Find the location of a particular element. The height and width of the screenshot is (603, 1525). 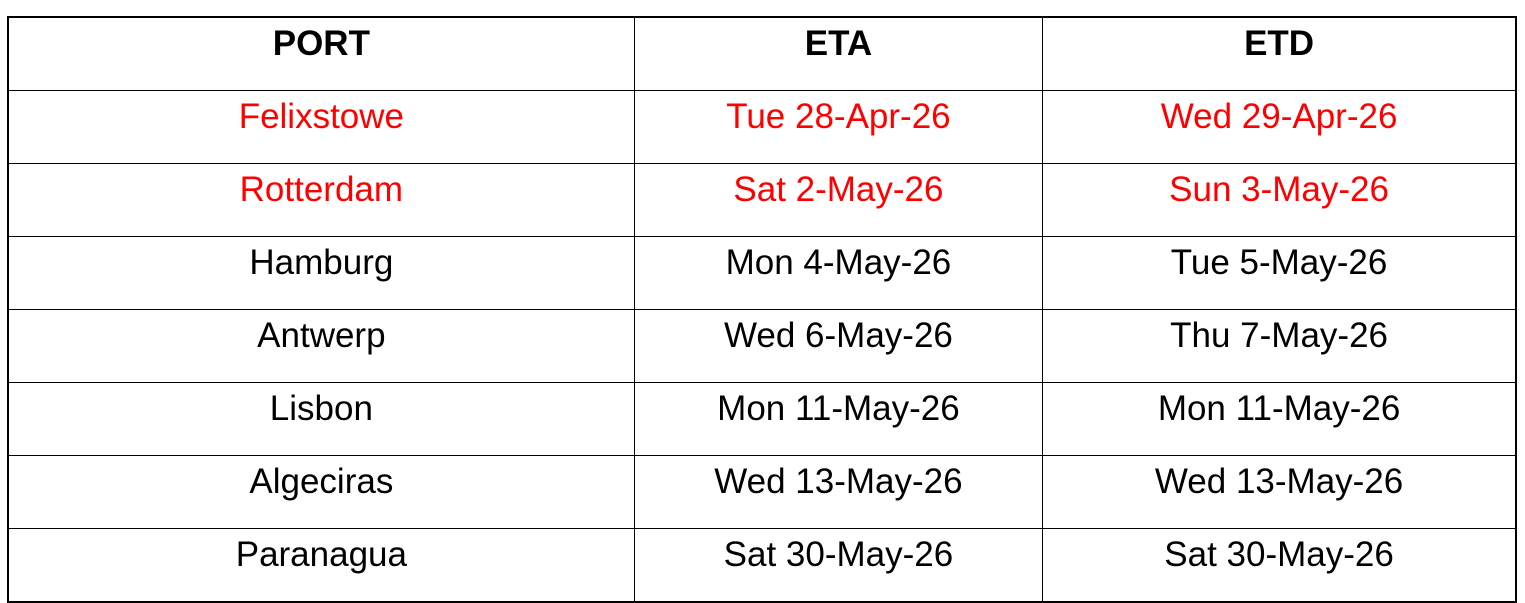

cell-eta: Sat 30-May-26 is located at coordinates (838, 565).